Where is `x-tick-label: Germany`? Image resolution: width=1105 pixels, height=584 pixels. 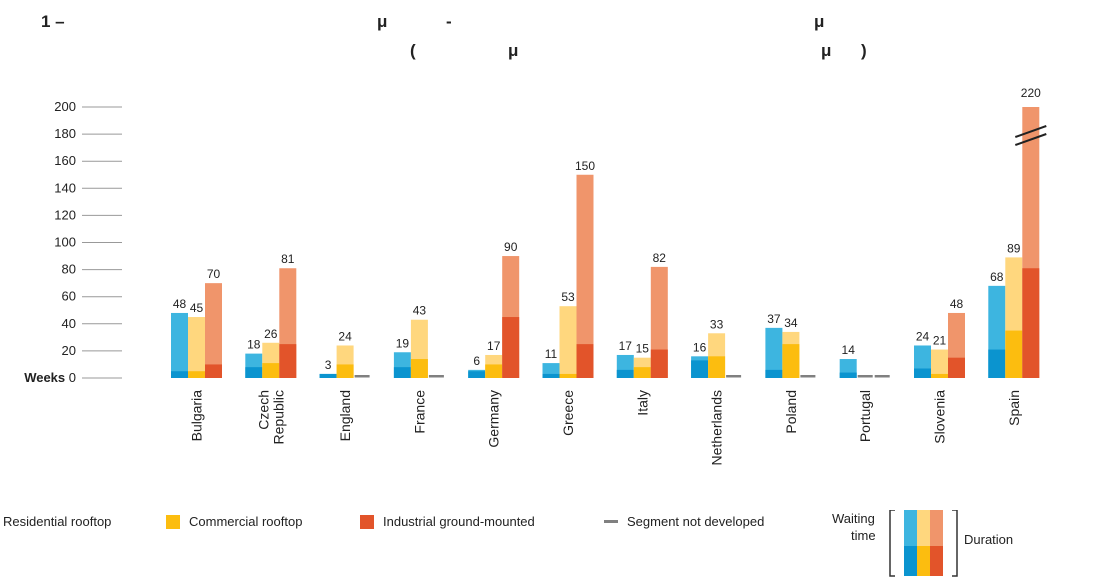
x-tick-label: Germany is located at coordinates (494, 419).